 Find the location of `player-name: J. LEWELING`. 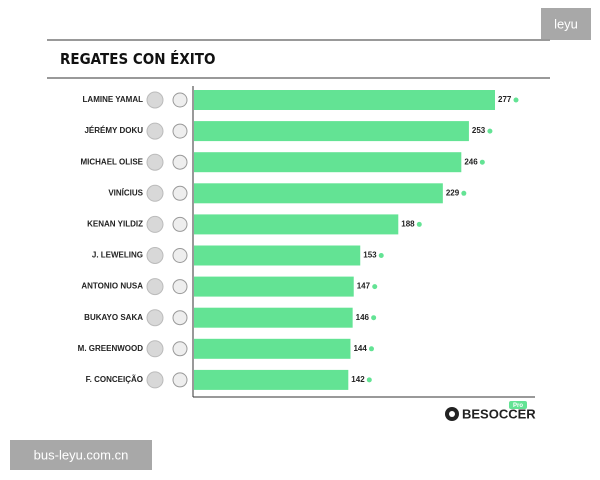

player-name: J. LEWELING is located at coordinates (117, 255).